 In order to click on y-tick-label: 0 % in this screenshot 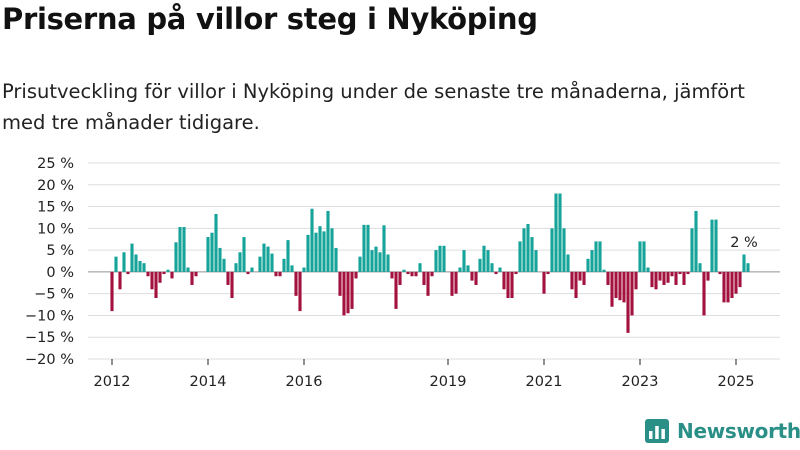, I will do `click(60, 273)`.